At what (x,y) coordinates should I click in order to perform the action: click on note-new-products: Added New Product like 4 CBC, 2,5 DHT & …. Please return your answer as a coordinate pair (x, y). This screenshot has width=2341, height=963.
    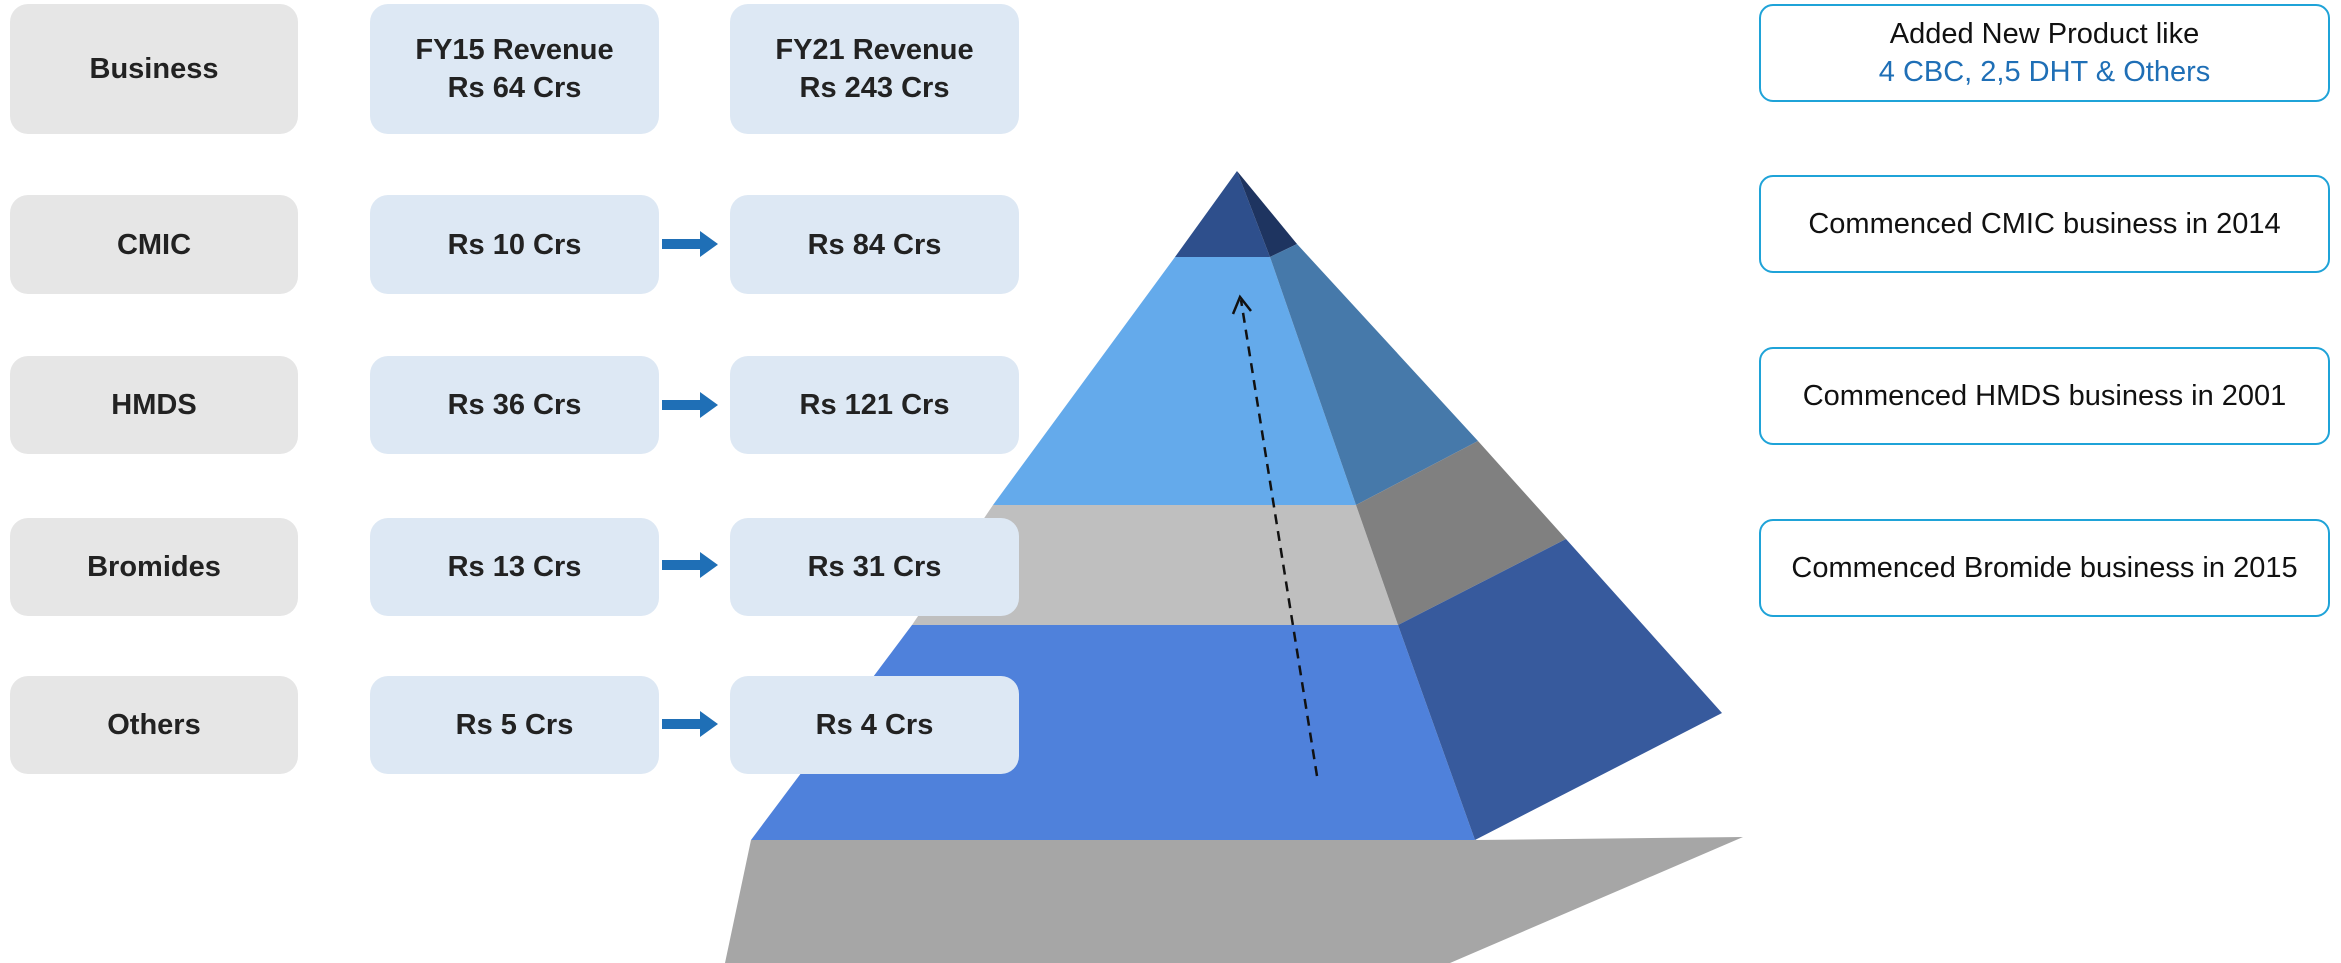
    Looking at the image, I should click on (2044, 53).